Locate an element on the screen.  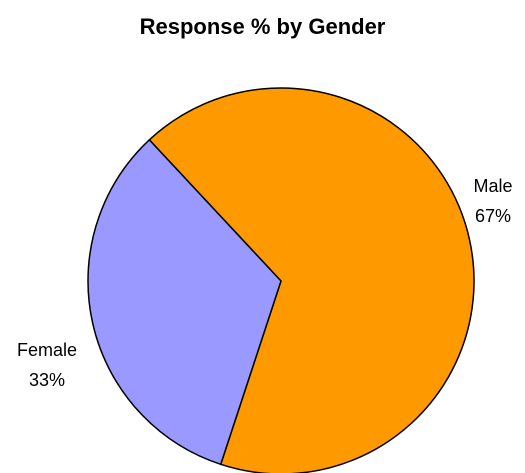
slice-label-male: Male is located at coordinates (492, 186).